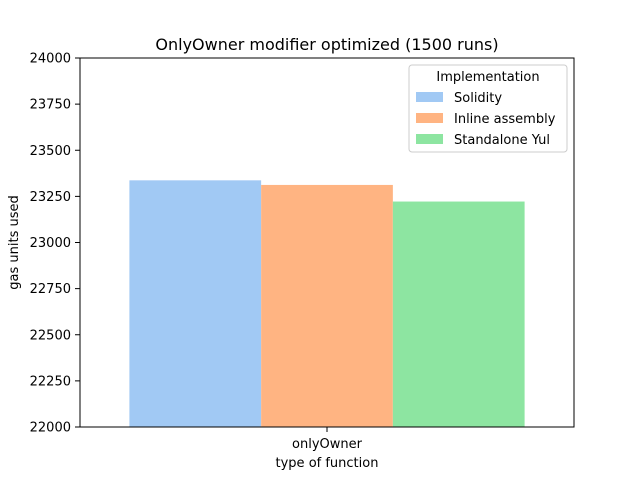 Image resolution: width=638 pixels, height=480 pixels. I want to click on x-axis: onlyOwner, so click(327, 439).